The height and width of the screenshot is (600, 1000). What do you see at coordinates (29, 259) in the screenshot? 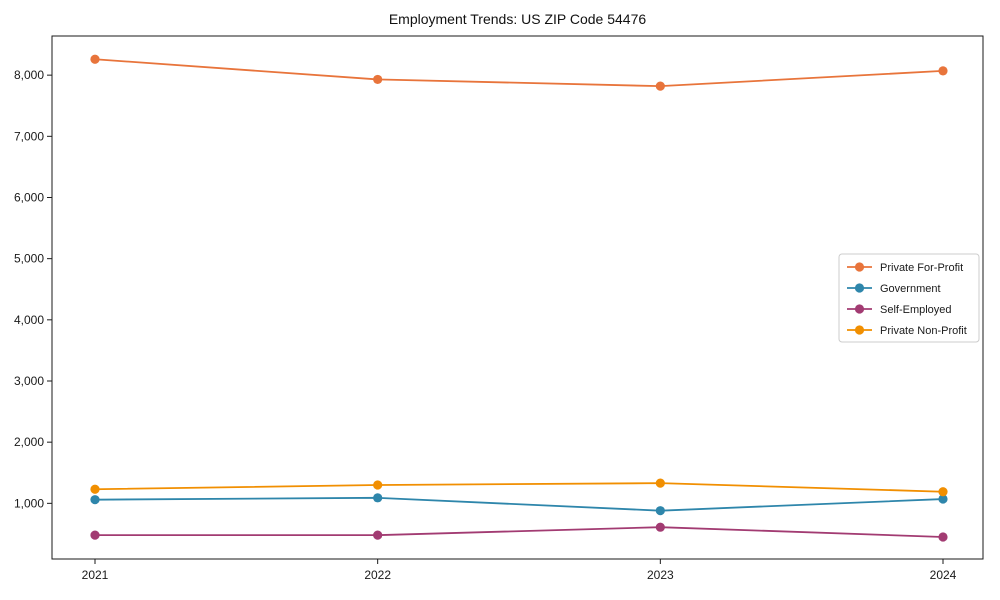
I see `y-tick-label: 5,000` at bounding box center [29, 259].